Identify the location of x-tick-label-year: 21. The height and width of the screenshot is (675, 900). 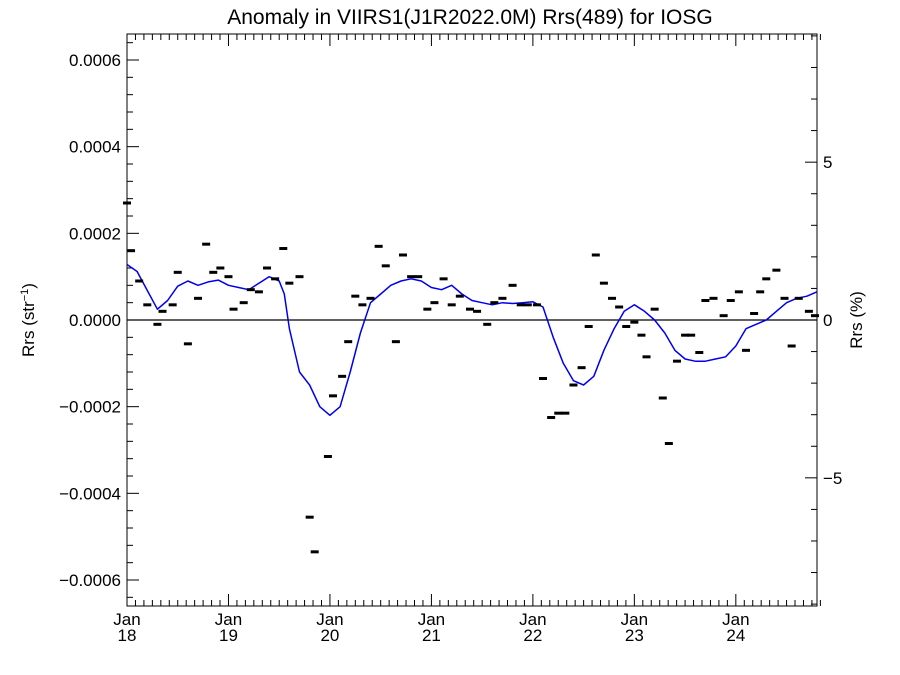
(431, 635).